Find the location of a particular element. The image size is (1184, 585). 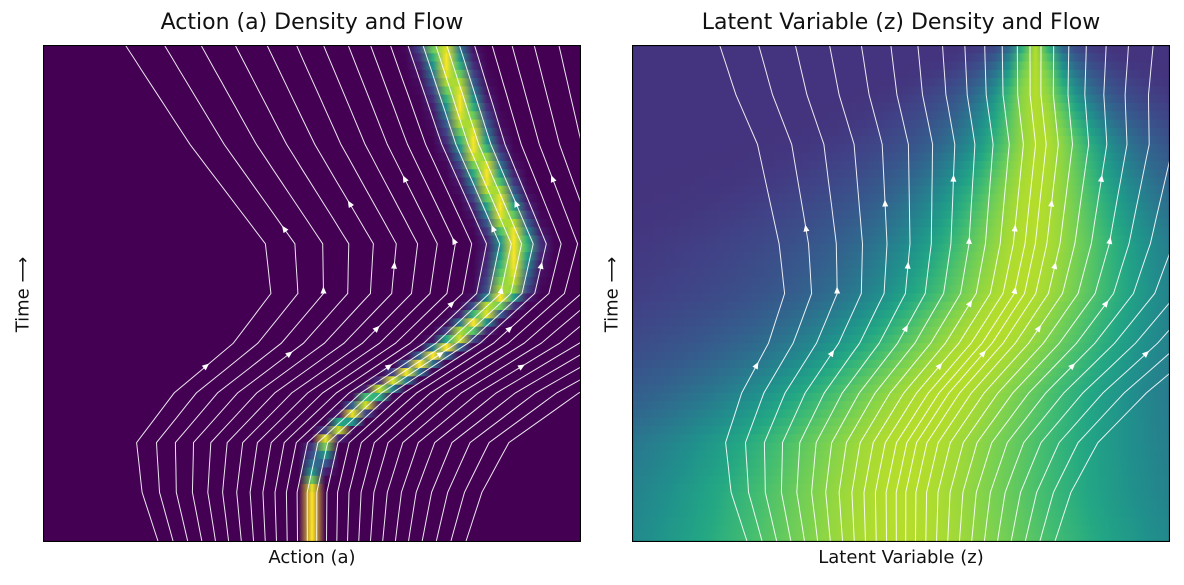

right-chart-xlabel: Latent Variable (z) is located at coordinates (901, 557).